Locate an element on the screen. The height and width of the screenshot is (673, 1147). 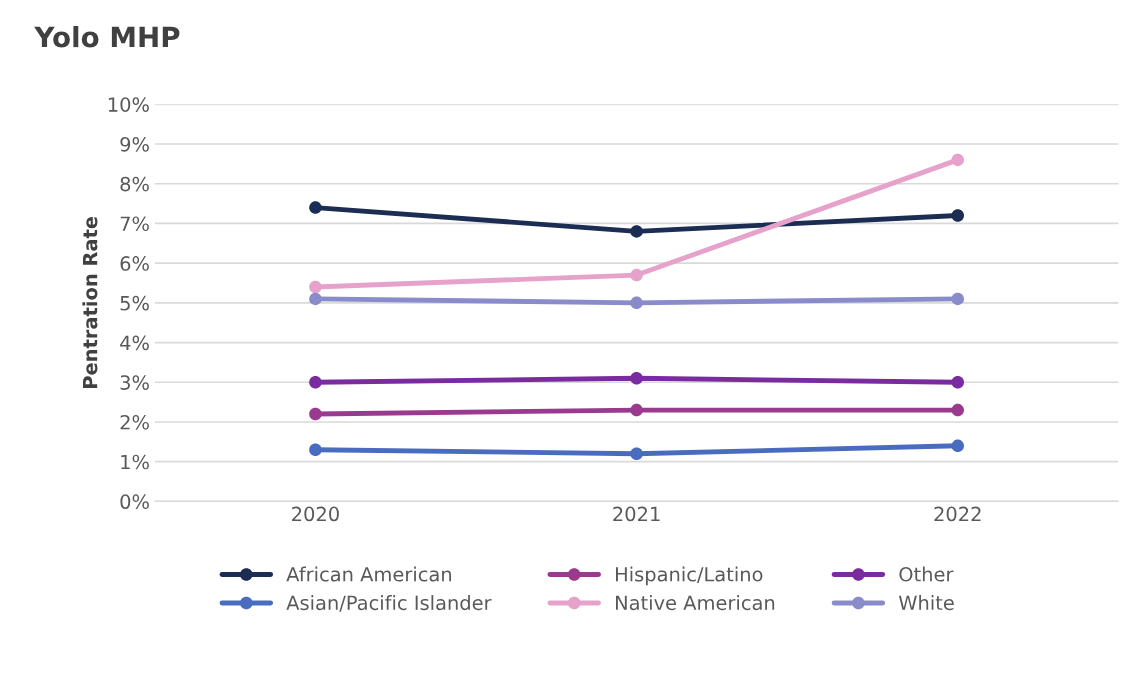
legend-label: Other is located at coordinates (926, 574).